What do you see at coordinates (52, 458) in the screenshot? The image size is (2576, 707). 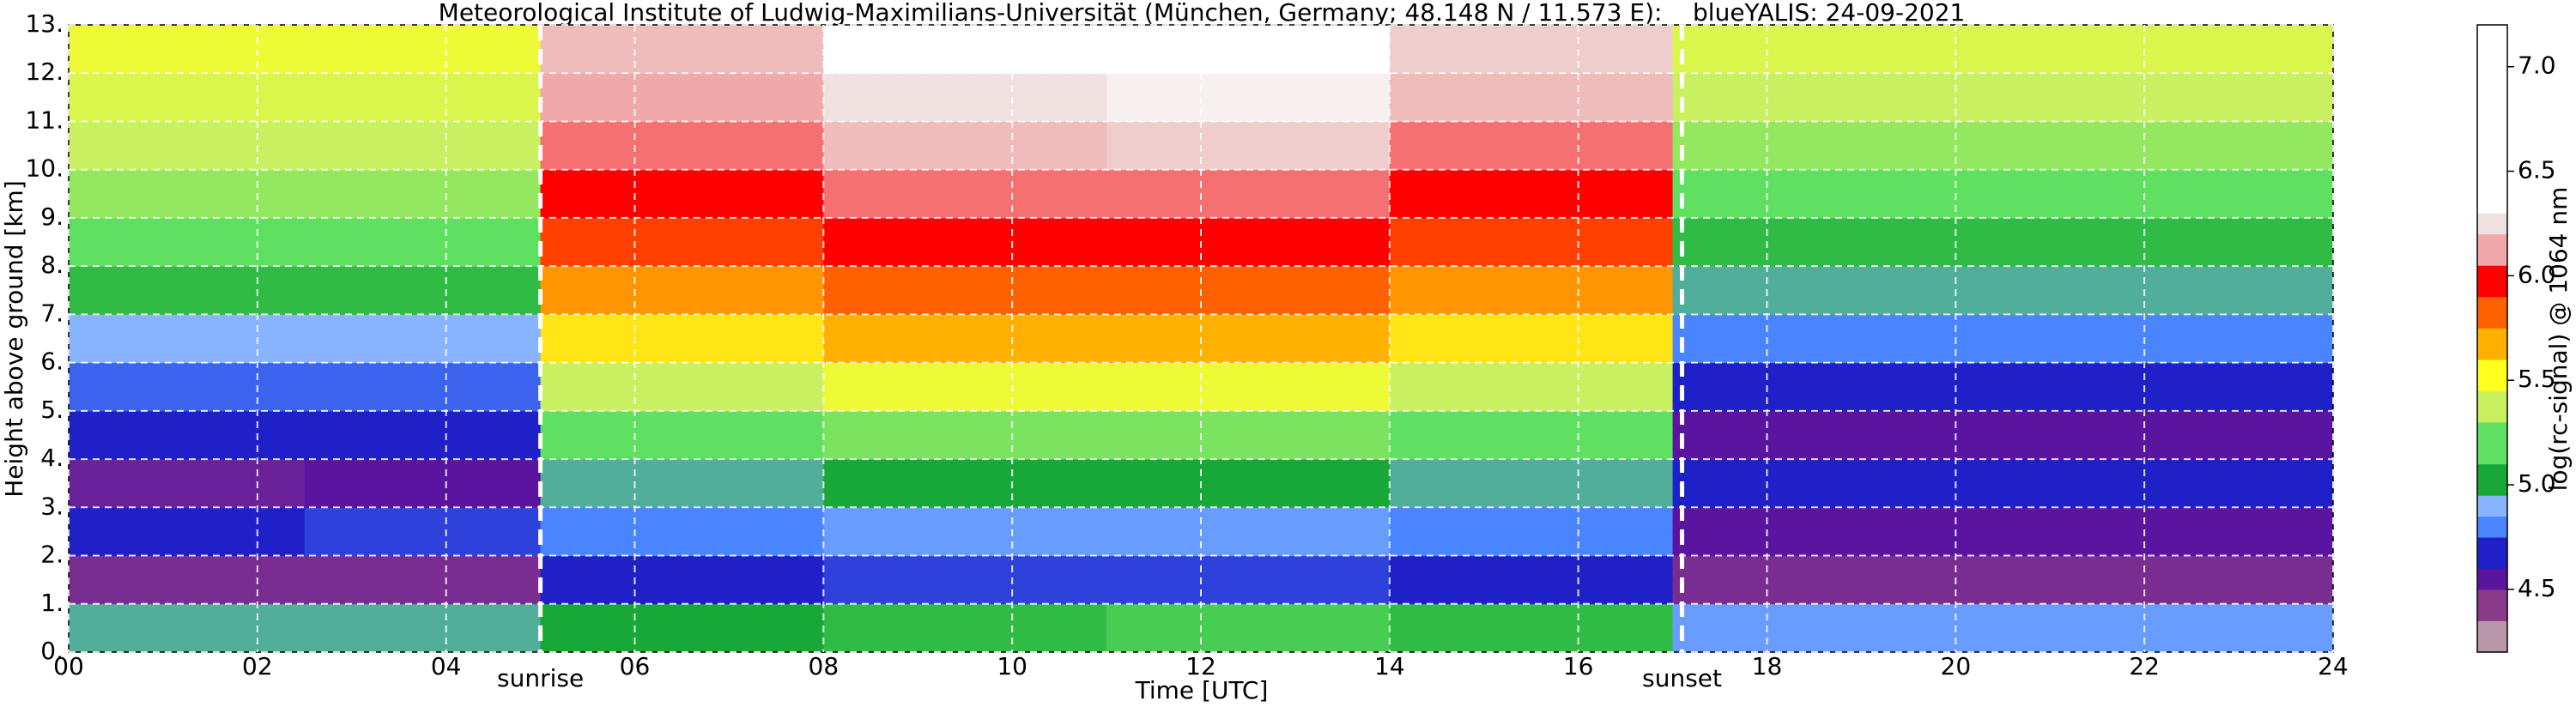 I see `y-tick-label: 4.` at bounding box center [52, 458].